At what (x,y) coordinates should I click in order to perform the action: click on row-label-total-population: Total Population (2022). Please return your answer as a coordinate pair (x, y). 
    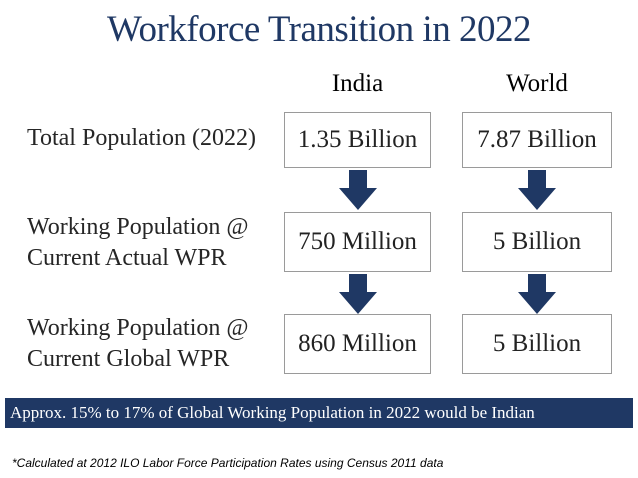
    Looking at the image, I should click on (141, 138).